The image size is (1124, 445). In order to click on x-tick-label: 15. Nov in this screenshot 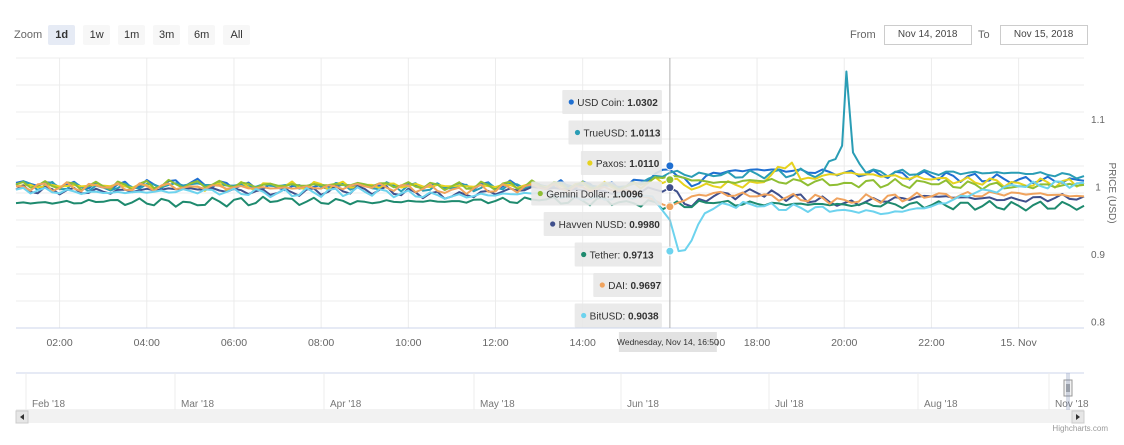, I will do `click(1019, 343)`.